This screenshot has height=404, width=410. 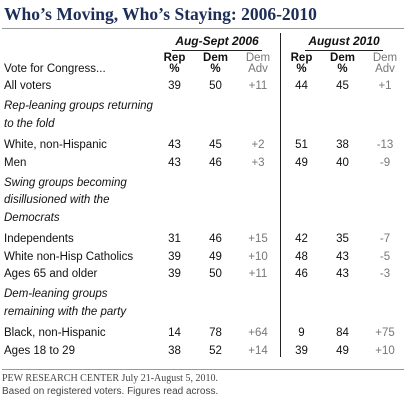 I want to click on row-label: Ages 65 and older, so click(x=51, y=274).